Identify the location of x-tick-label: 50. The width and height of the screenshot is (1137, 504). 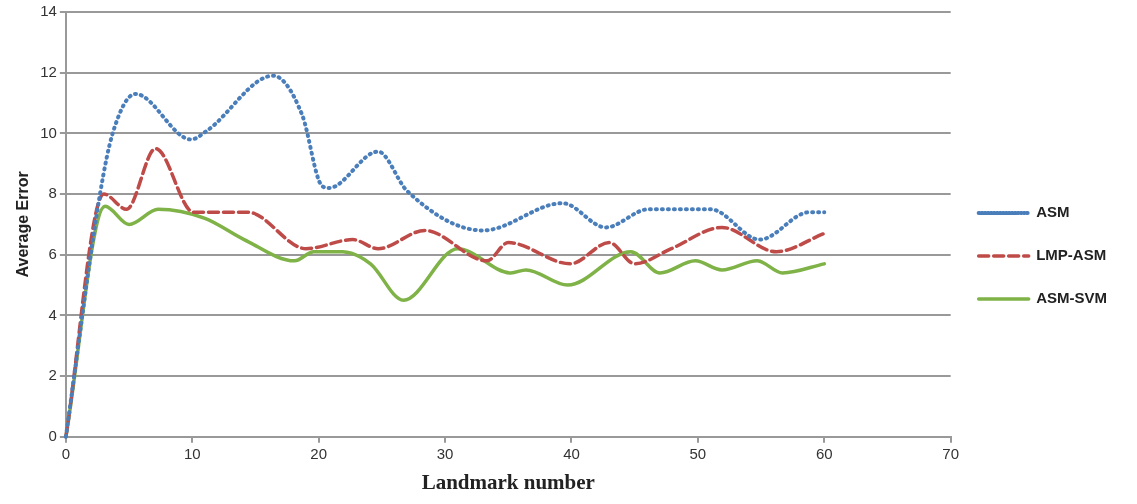
(698, 453).